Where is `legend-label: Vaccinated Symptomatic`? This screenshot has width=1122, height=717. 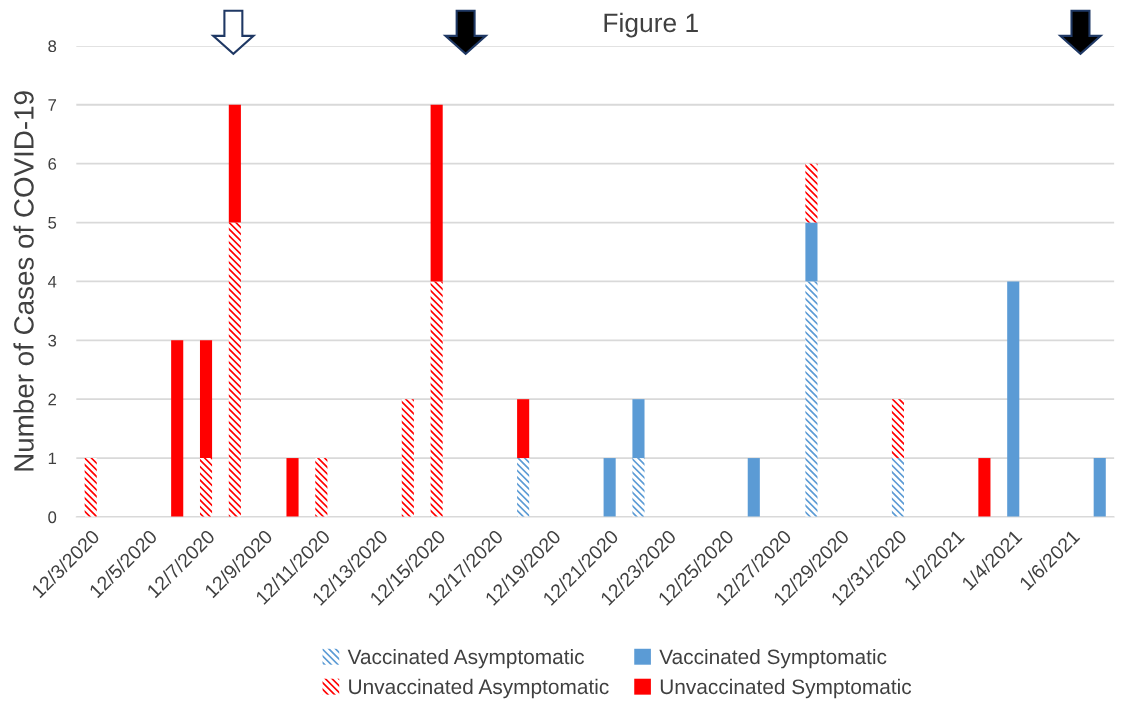
legend-label: Vaccinated Symptomatic is located at coordinates (773, 658).